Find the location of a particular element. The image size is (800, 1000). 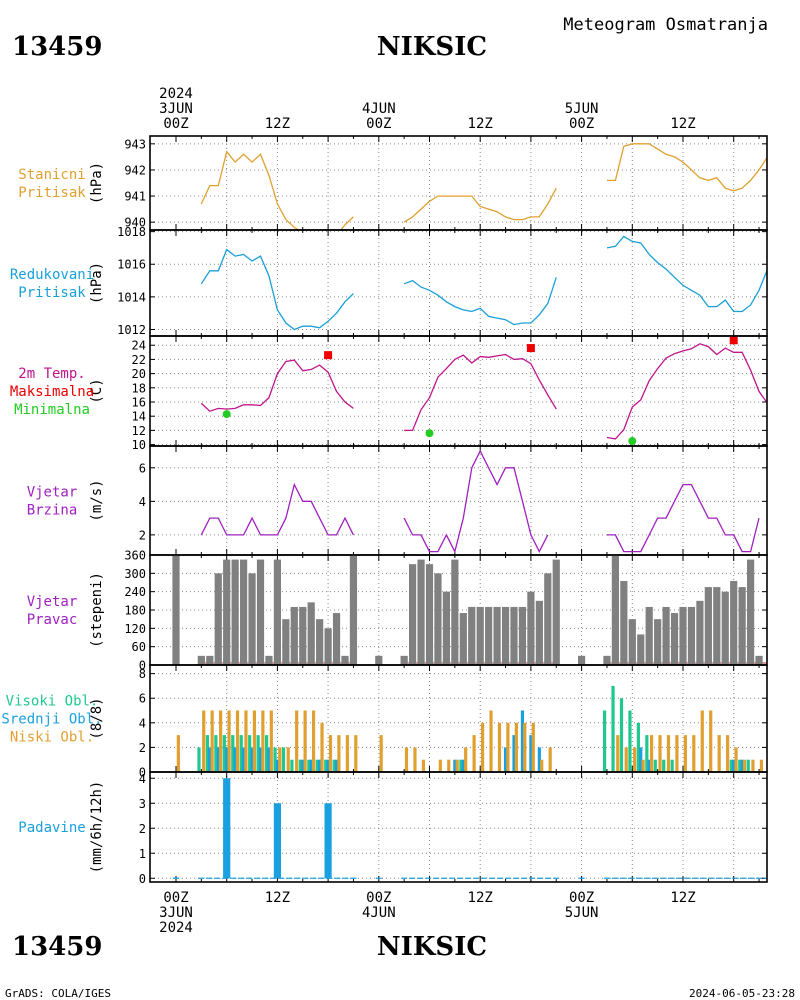

panel-label: Vjetar is located at coordinates (52, 602).